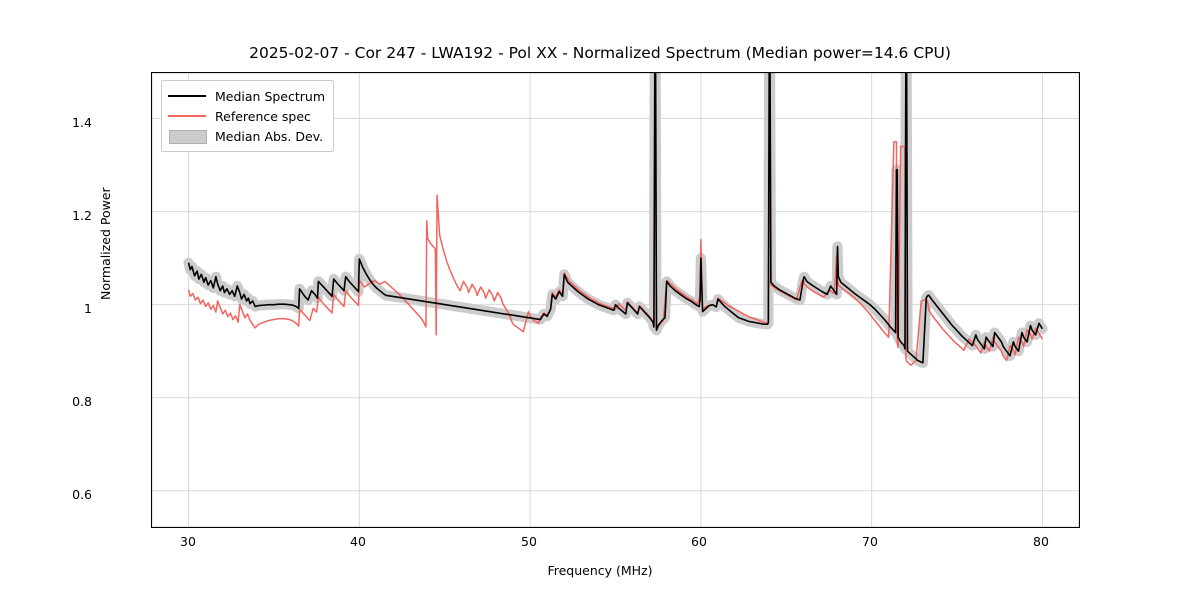 This screenshot has height=600, width=1200. I want to click on legend-label: Reference spec, so click(263, 116).